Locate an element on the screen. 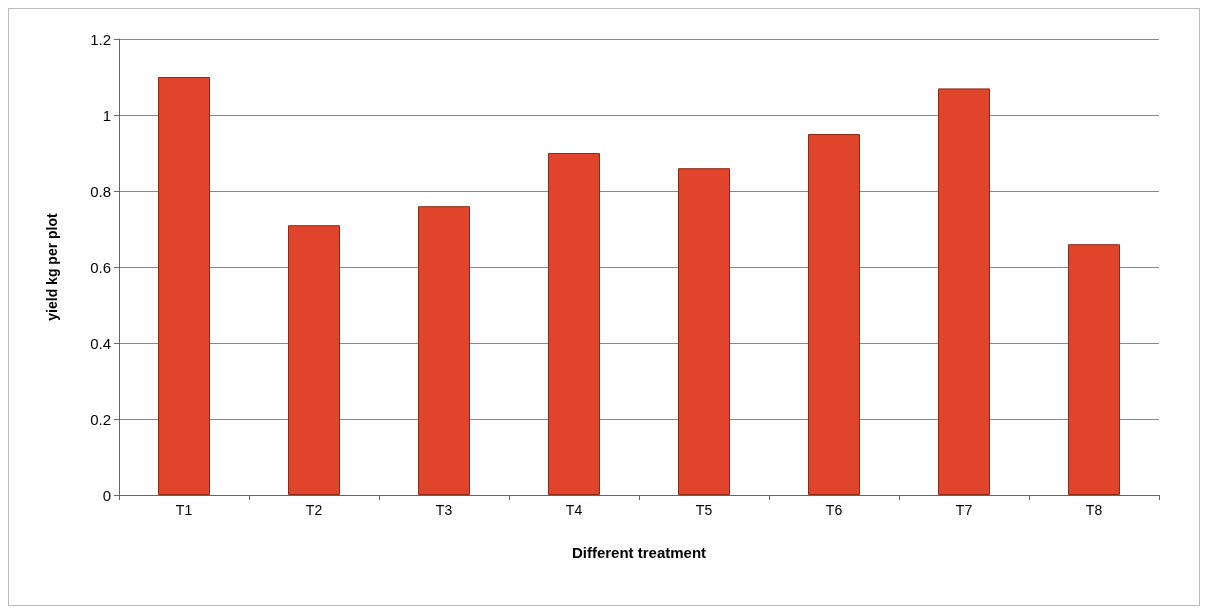  x-tick-label: T4 is located at coordinates (574, 510).